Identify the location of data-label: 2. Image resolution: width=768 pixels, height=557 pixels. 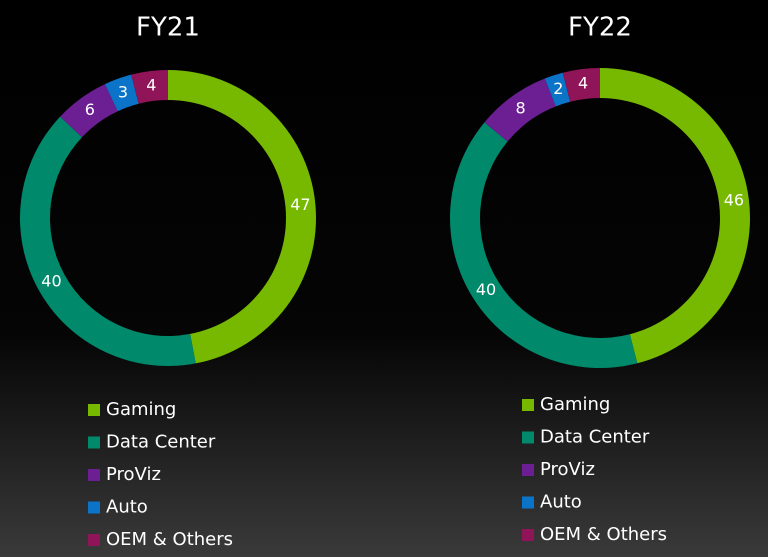
(558, 88).